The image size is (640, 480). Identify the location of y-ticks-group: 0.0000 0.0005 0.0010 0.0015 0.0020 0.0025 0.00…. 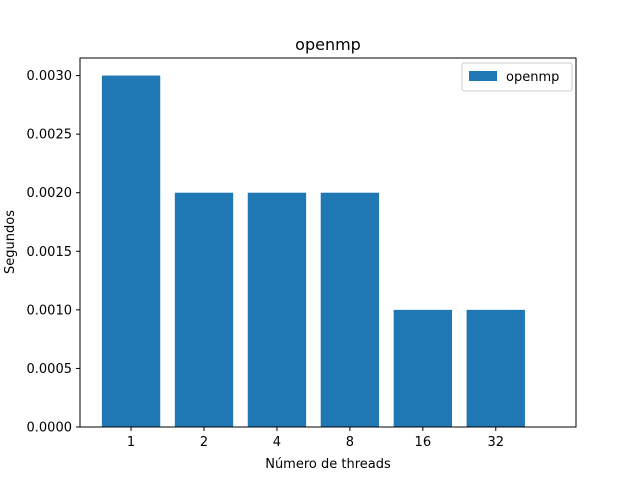
(53, 252).